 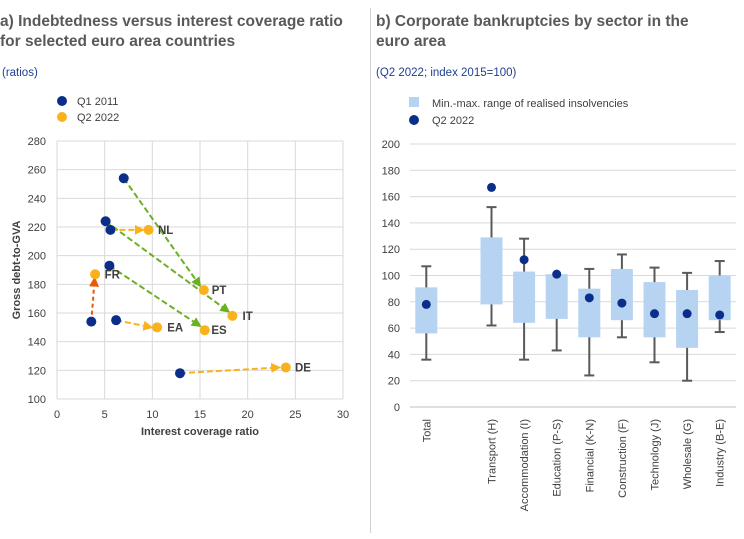 What do you see at coordinates (219, 291) in the screenshot?
I see `country-label: PT` at bounding box center [219, 291].